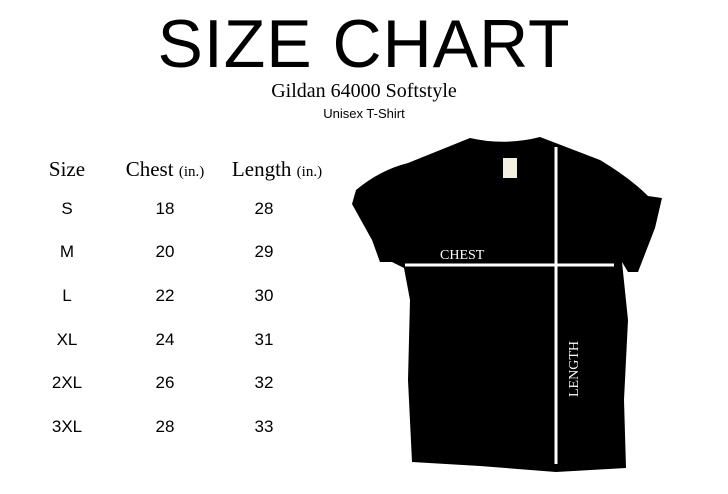 The height and width of the screenshot is (494, 728). What do you see at coordinates (165, 295) in the screenshot?
I see `chest-cell: 22` at bounding box center [165, 295].